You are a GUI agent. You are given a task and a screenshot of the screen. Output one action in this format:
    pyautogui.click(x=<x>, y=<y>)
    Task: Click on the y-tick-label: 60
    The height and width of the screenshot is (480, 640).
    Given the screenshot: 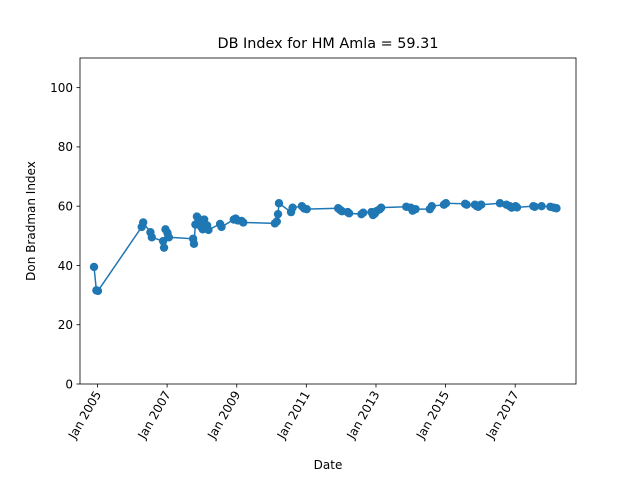 What is the action you would take?
    pyautogui.click(x=65, y=206)
    